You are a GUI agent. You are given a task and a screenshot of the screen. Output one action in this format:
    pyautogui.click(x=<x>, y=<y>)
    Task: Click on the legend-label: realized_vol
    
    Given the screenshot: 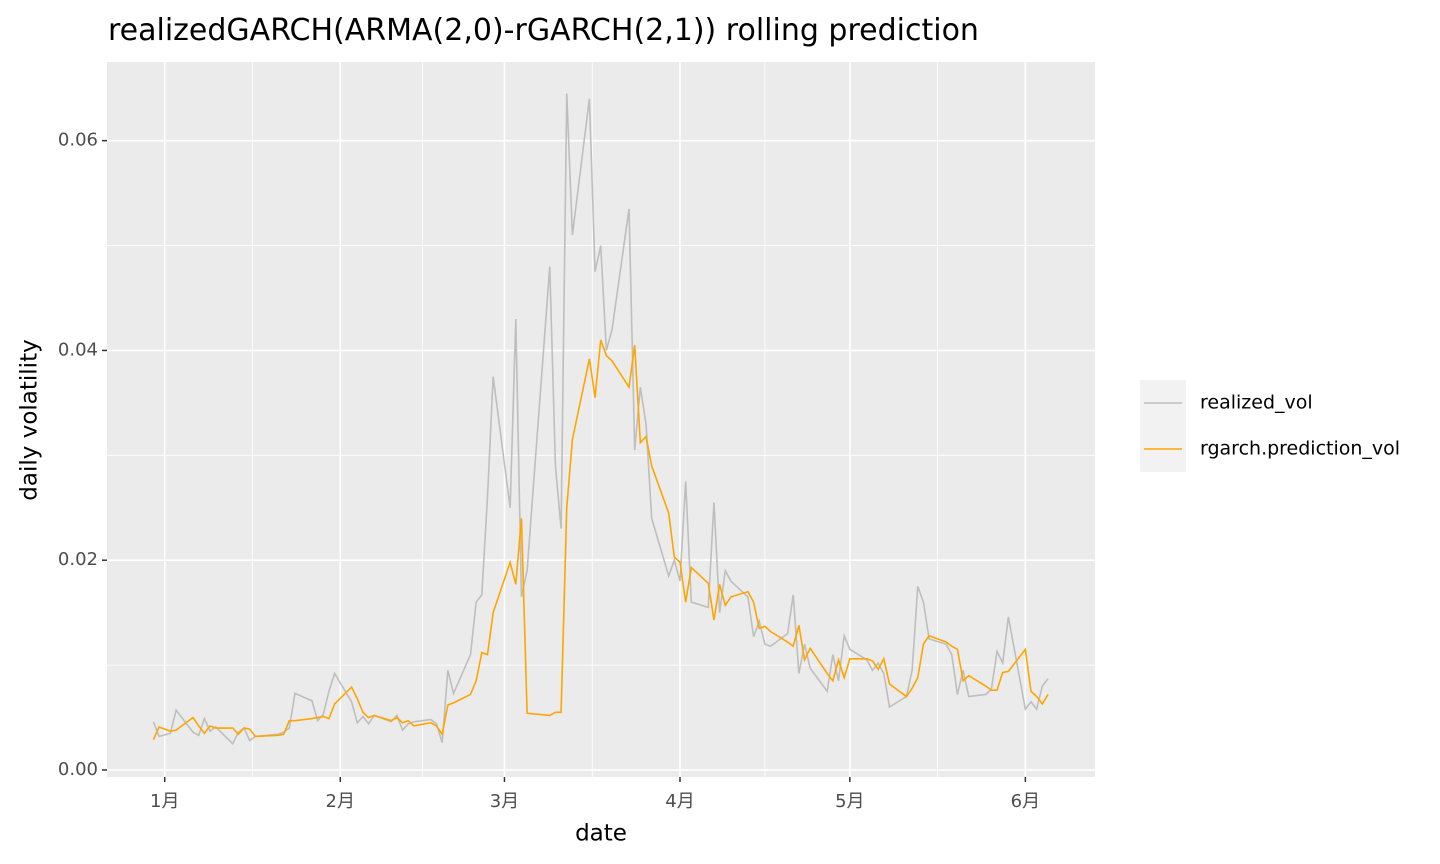 What is the action you would take?
    pyautogui.click(x=1256, y=403)
    